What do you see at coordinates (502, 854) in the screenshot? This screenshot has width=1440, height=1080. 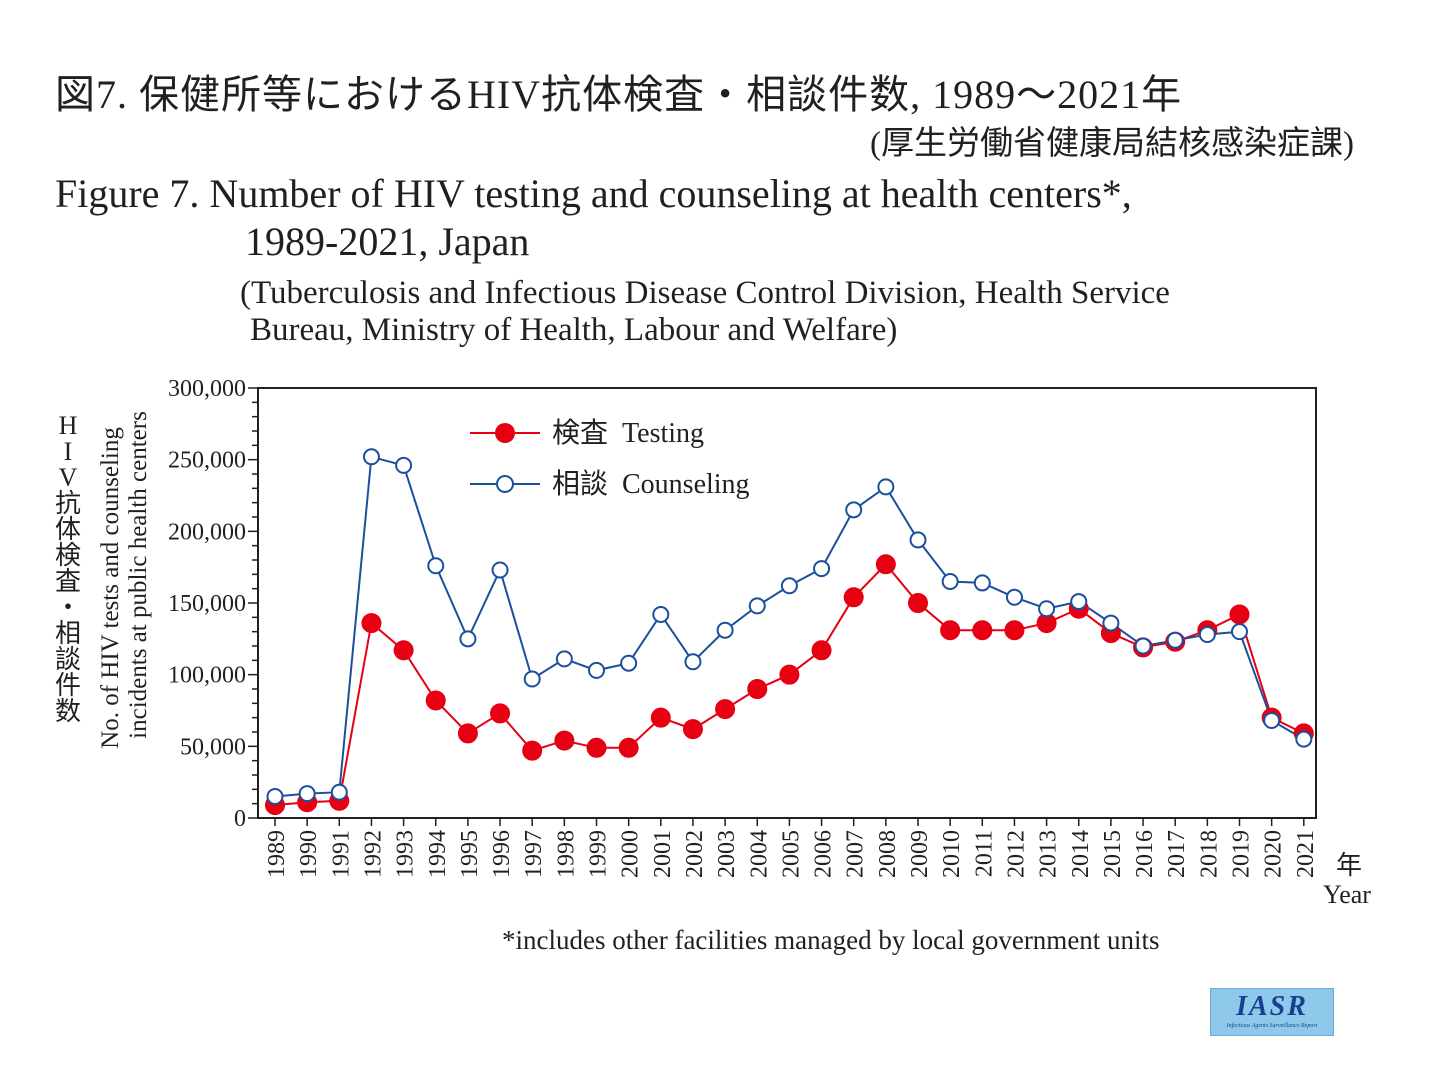 I see `x-tick-label: 1996` at bounding box center [502, 854].